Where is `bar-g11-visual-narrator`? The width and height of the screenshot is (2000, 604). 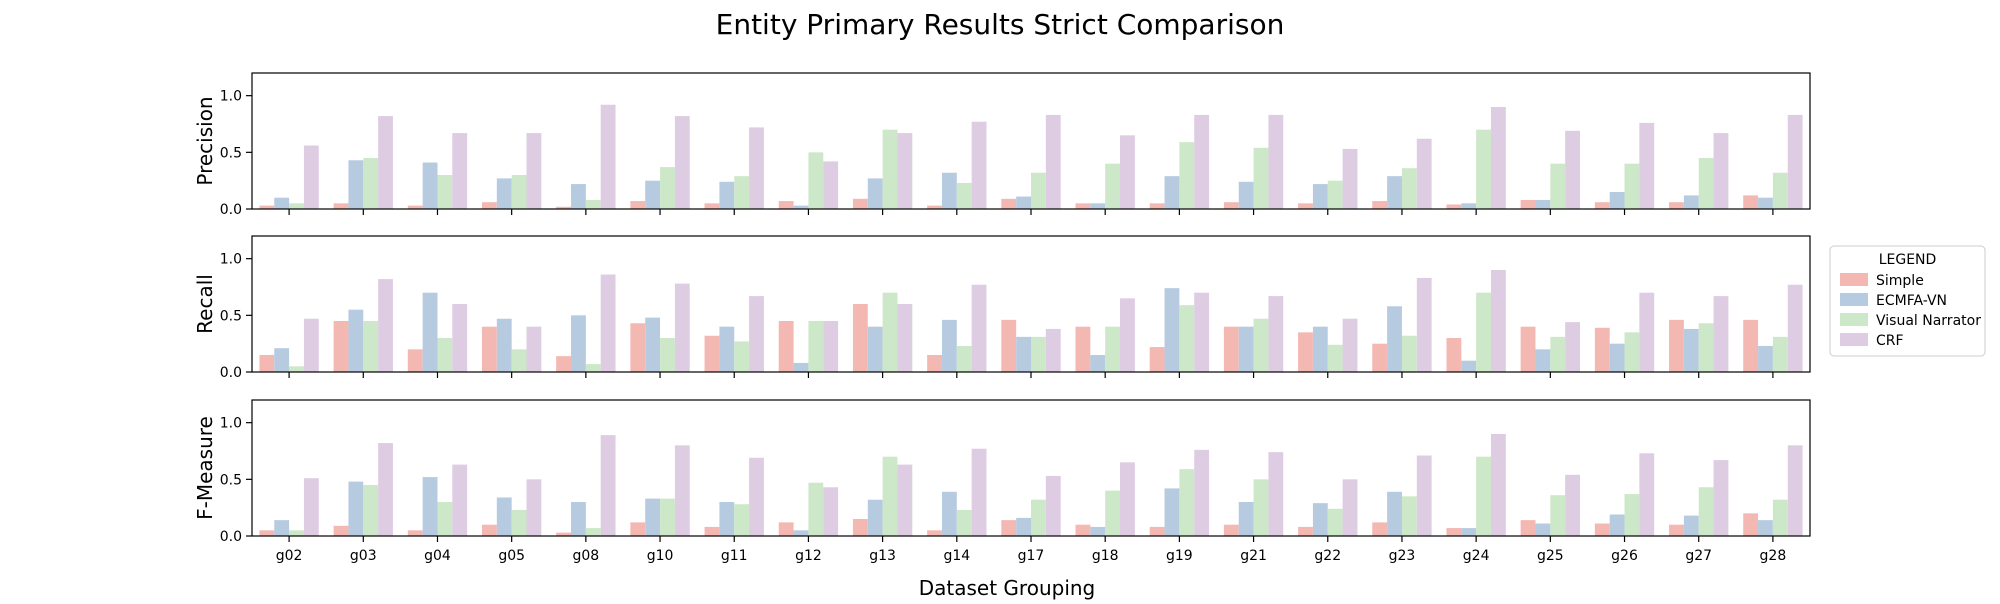
bar-g11-visual-narrator is located at coordinates (742, 192).